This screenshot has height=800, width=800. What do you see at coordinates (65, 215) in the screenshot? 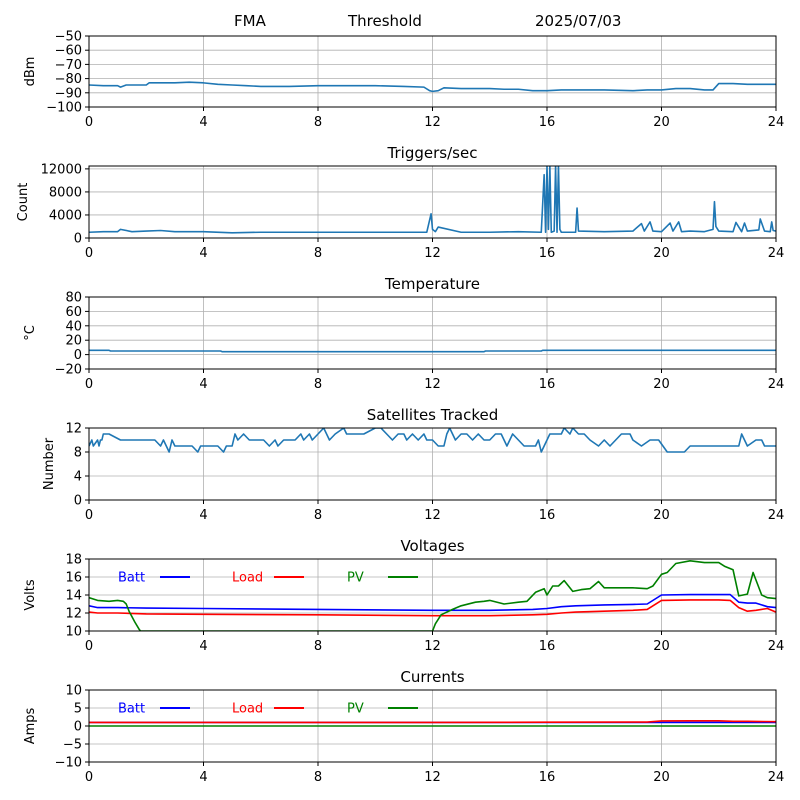
I see `y-tick-label: 4000` at bounding box center [65, 215].